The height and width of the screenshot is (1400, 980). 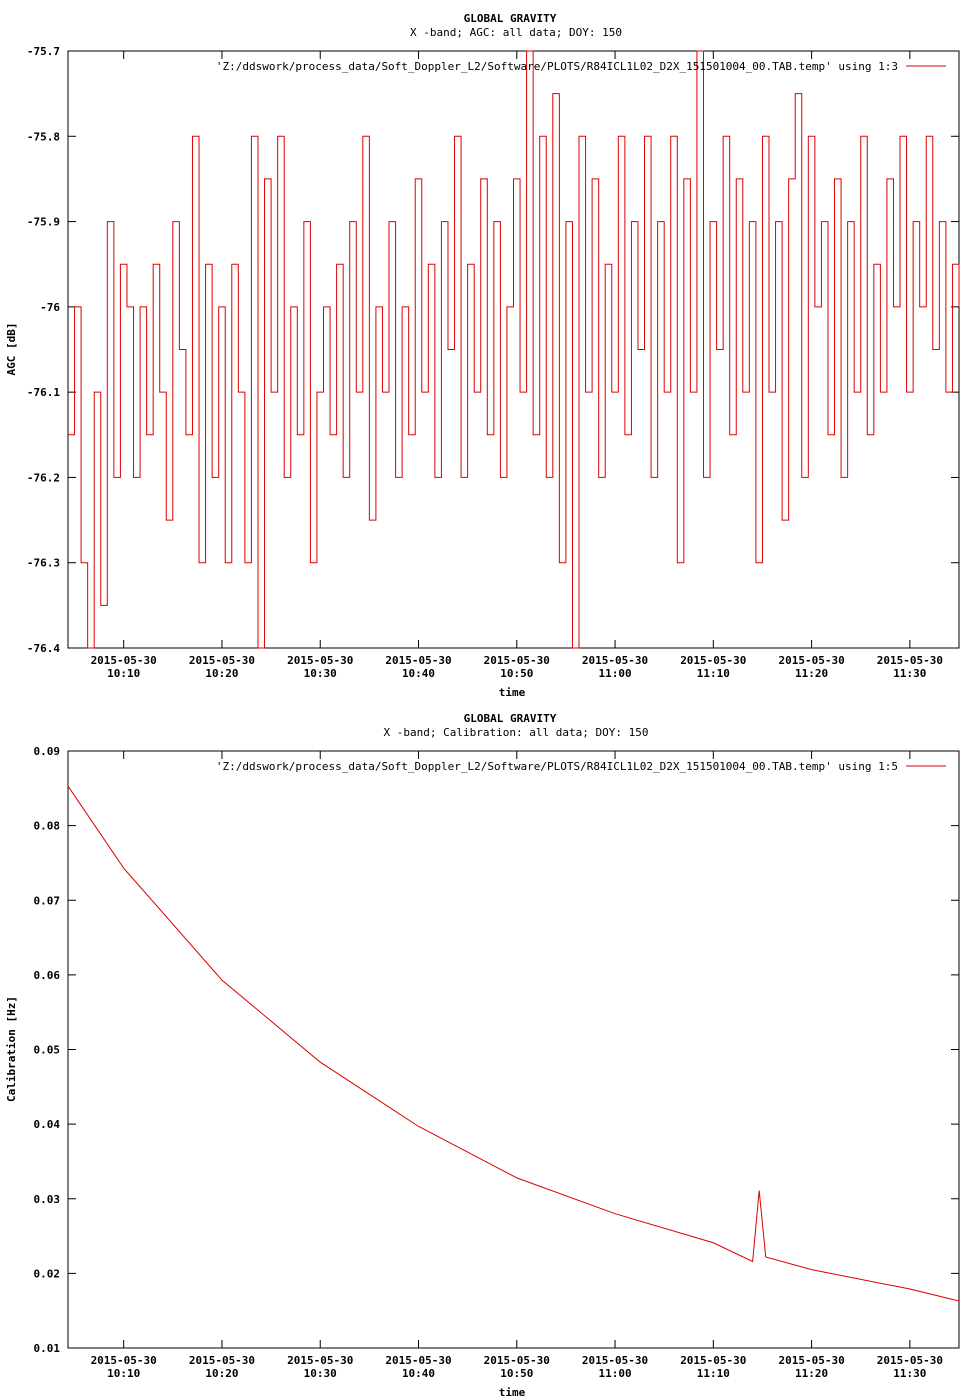 What do you see at coordinates (47, 1050) in the screenshot?
I see `calibration-y-tick-label: 0.05` at bounding box center [47, 1050].